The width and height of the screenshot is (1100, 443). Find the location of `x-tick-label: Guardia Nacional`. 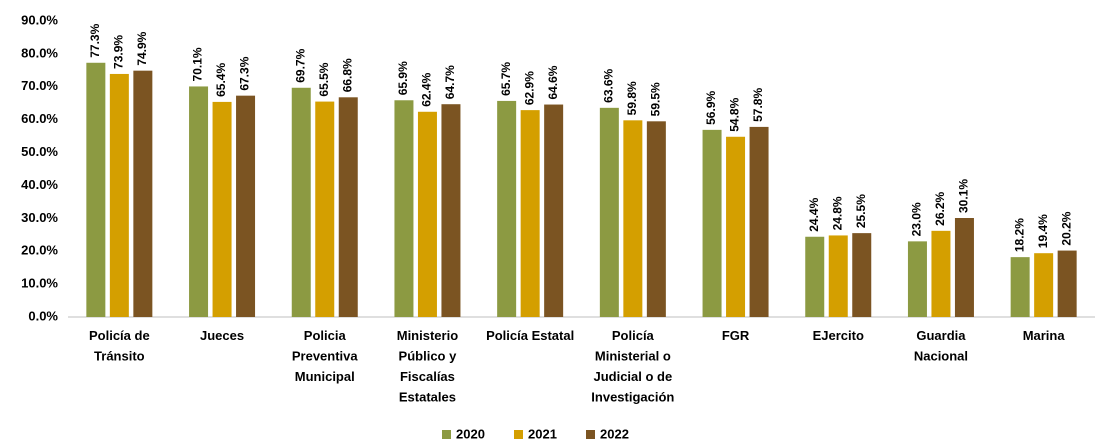

x-tick-label: Guardia Nacional is located at coordinates (941, 346).